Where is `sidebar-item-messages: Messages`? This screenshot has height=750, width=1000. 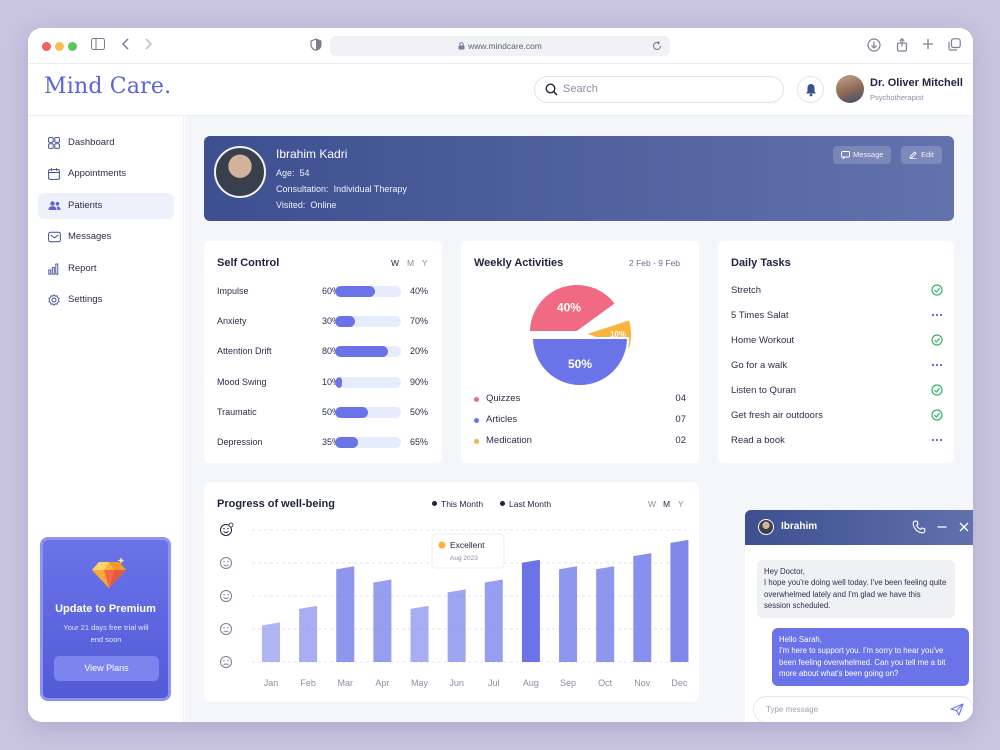 sidebar-item-messages: Messages is located at coordinates (106, 237).